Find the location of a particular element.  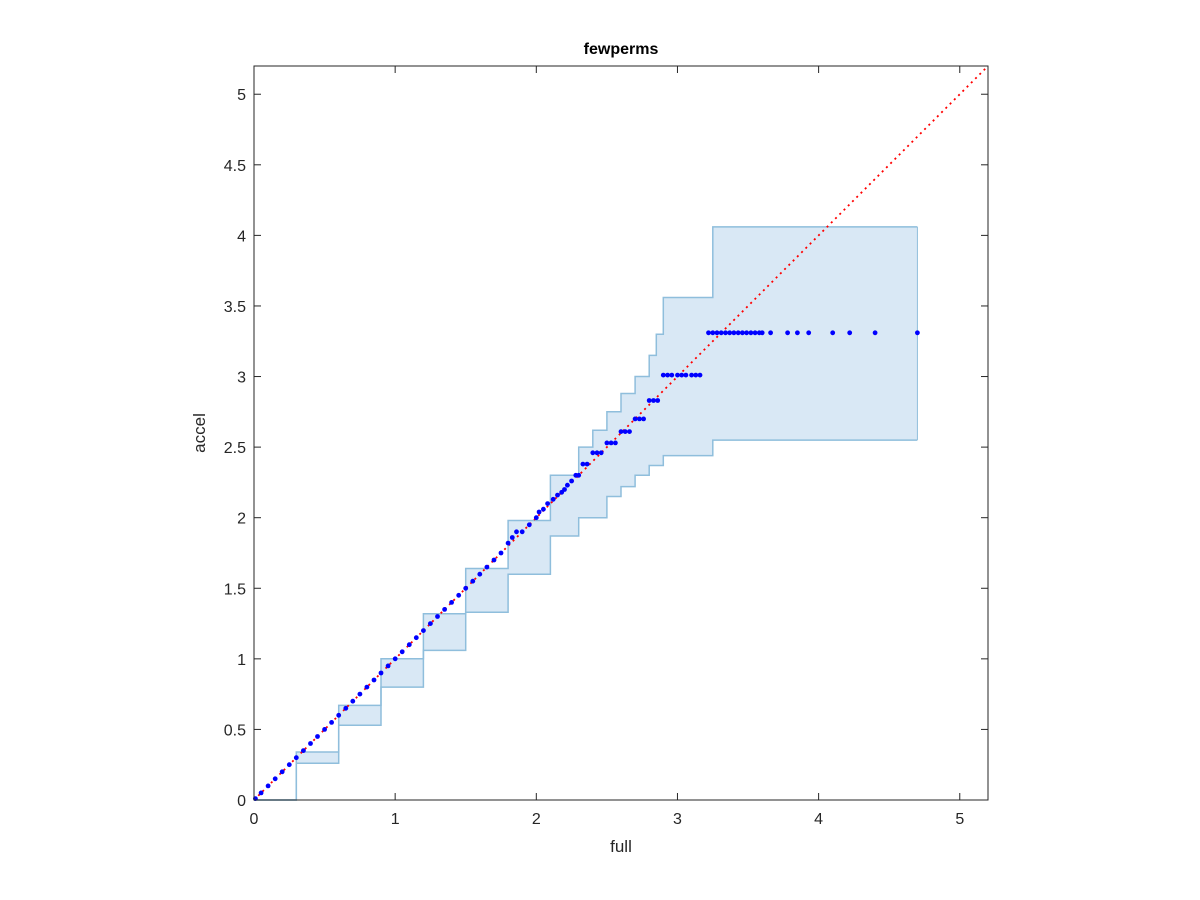

y-tick-label: 0.5 is located at coordinates (235, 730).